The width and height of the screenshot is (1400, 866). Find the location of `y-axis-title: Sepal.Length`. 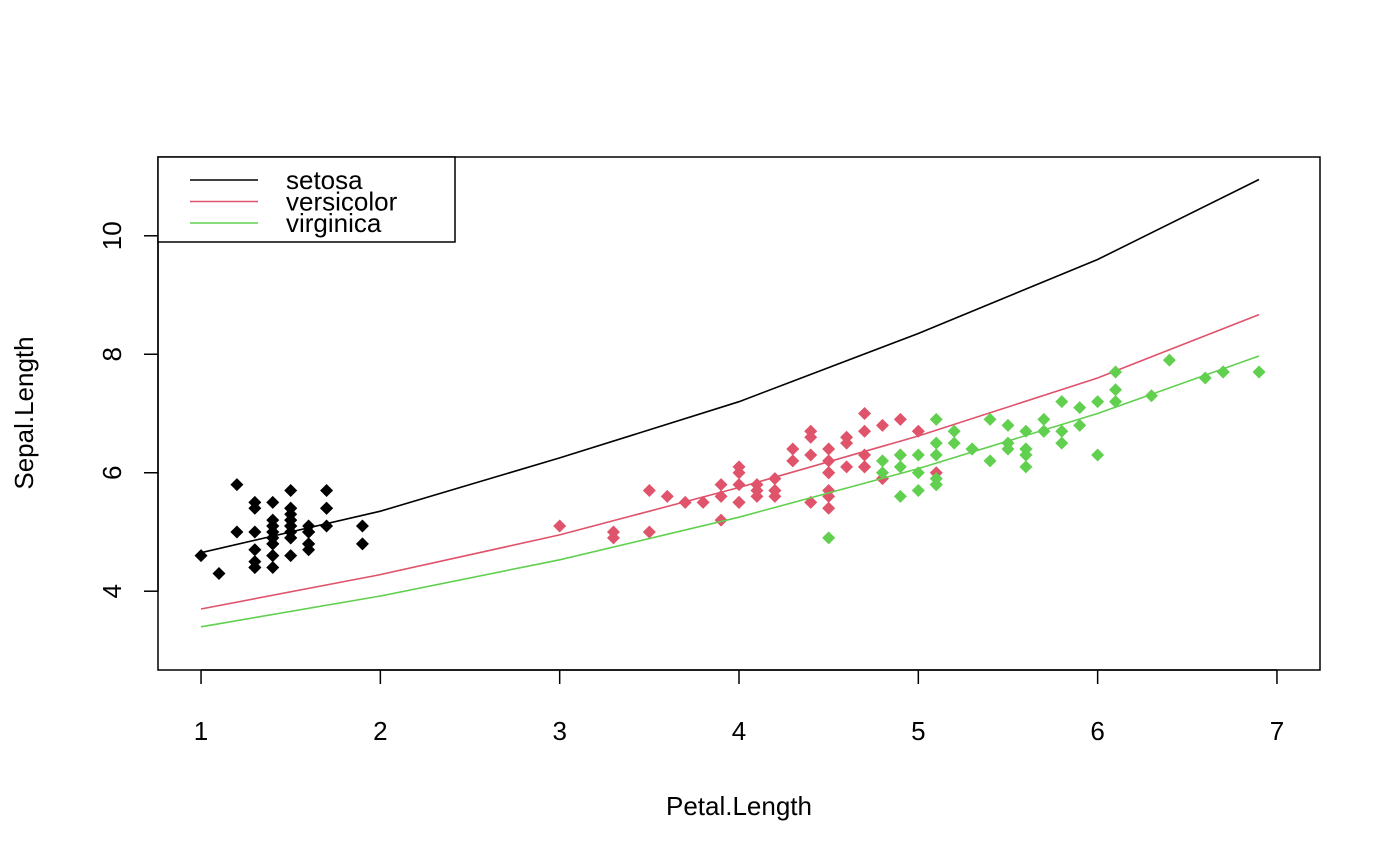

y-axis-title: Sepal.Length is located at coordinates (24, 412).